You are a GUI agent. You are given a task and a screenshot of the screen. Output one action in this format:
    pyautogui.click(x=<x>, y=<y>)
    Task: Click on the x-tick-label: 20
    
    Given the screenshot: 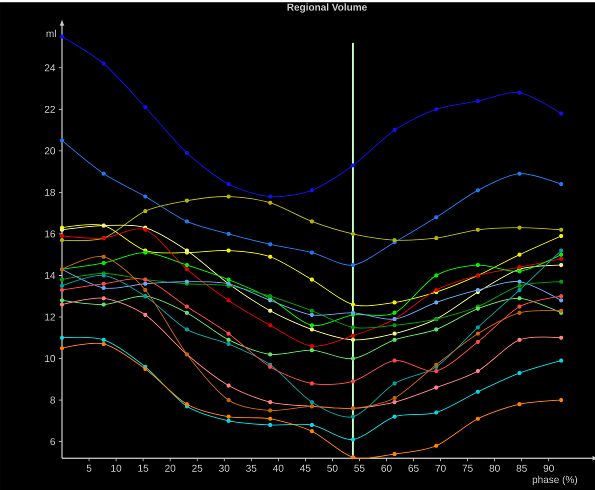 What is the action you would take?
    pyautogui.click(x=170, y=468)
    